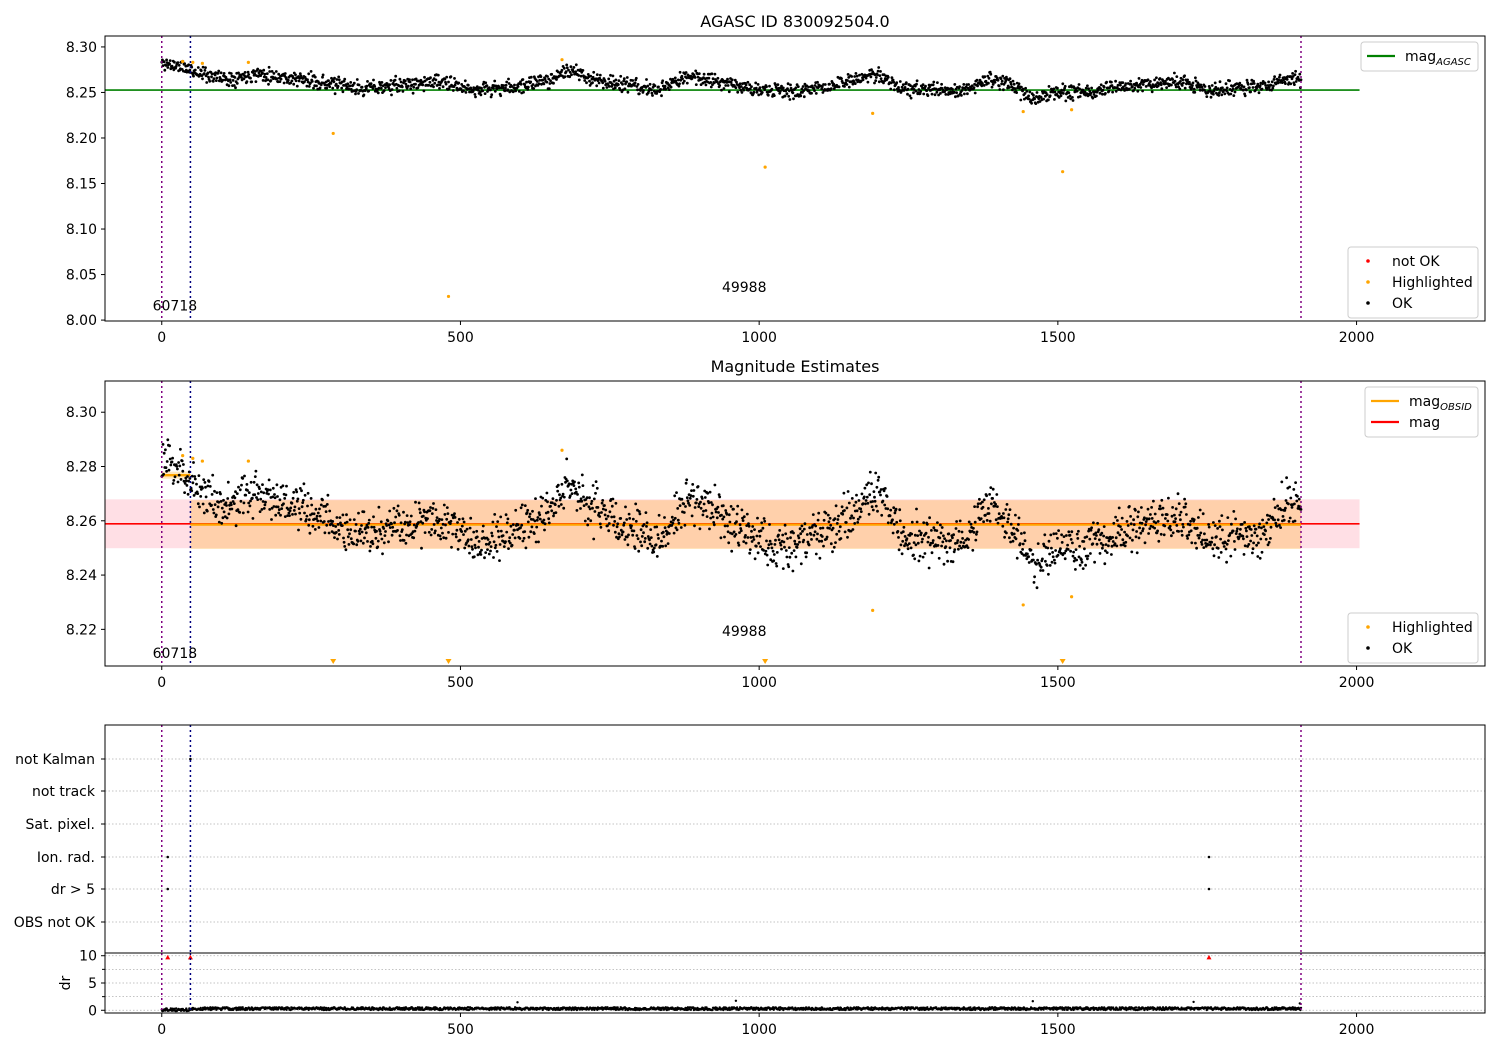  What do you see at coordinates (667, 1010) in the screenshot?
I see `dr-point` at bounding box center [667, 1010].